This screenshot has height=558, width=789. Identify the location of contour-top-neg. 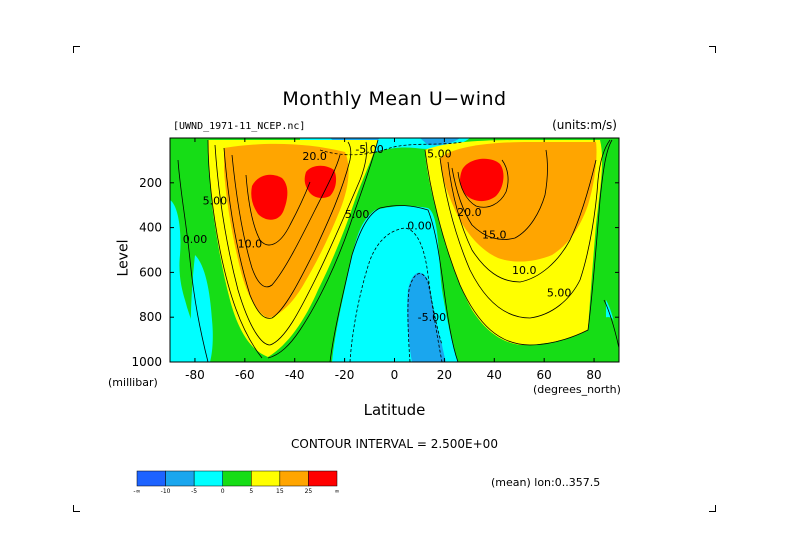
(391, 148).